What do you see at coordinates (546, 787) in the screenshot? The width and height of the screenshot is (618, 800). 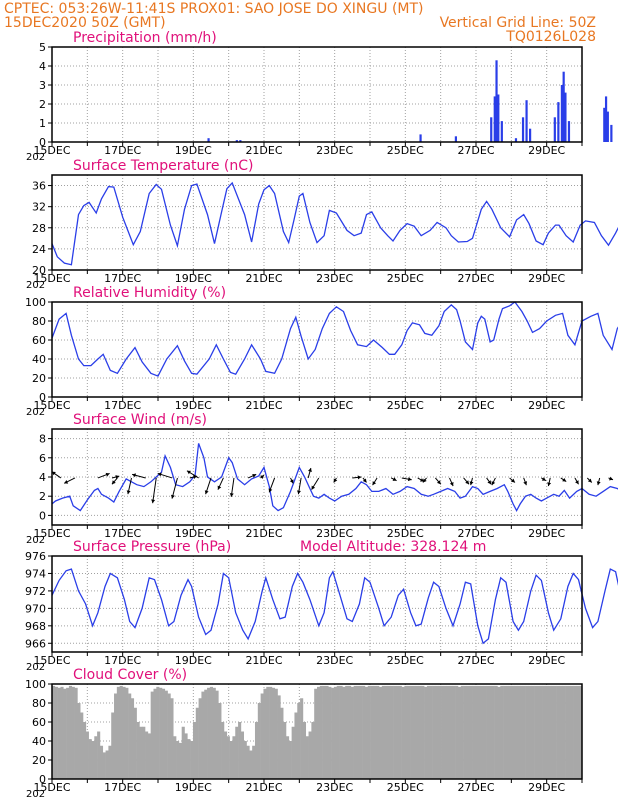 I see `x-tick-label-cloud: 29DEC` at bounding box center [546, 787].